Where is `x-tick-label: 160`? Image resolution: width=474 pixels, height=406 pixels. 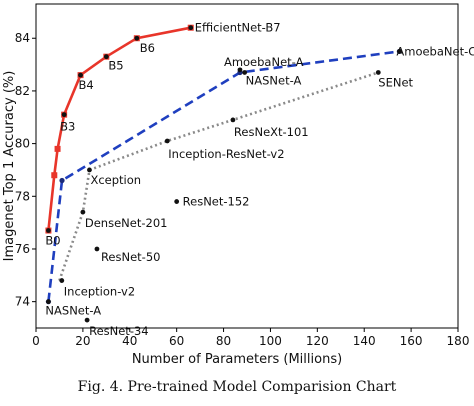 x-tick-label: 160 is located at coordinates (411, 341).